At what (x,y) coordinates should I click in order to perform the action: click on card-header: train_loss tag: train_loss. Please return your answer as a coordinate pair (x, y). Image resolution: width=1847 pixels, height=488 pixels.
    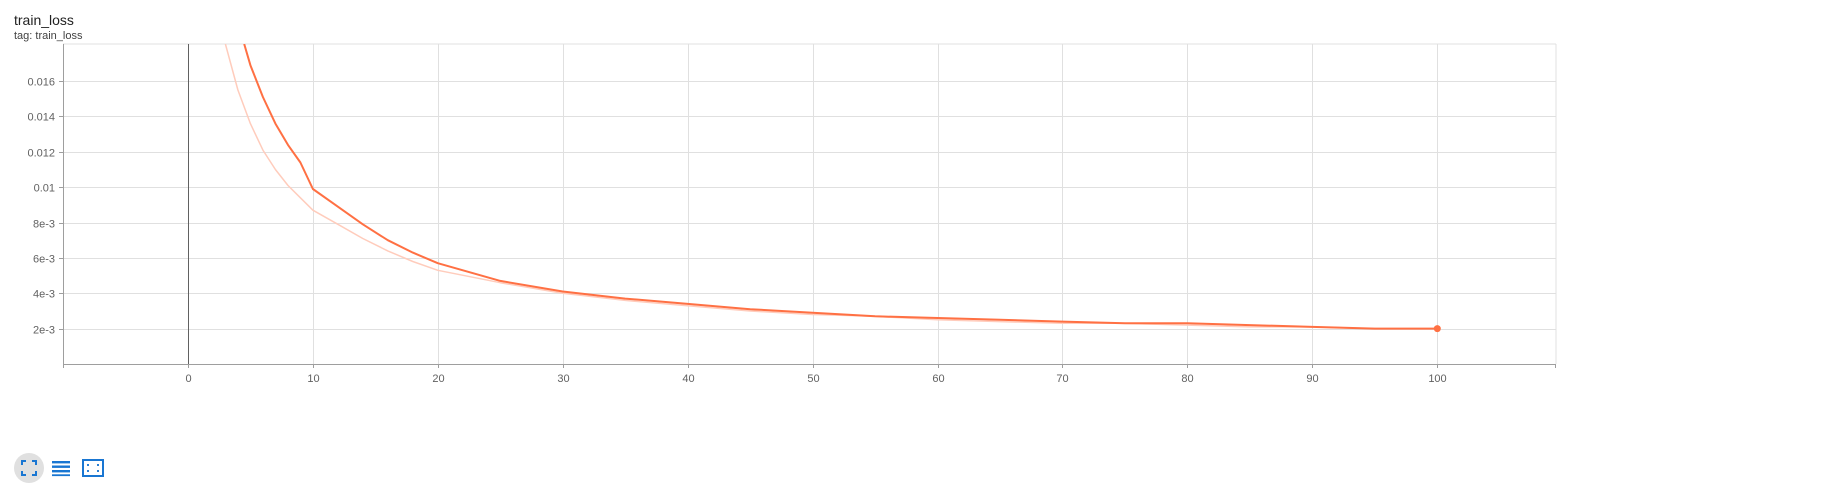
    Looking at the image, I should click on (48, 27).